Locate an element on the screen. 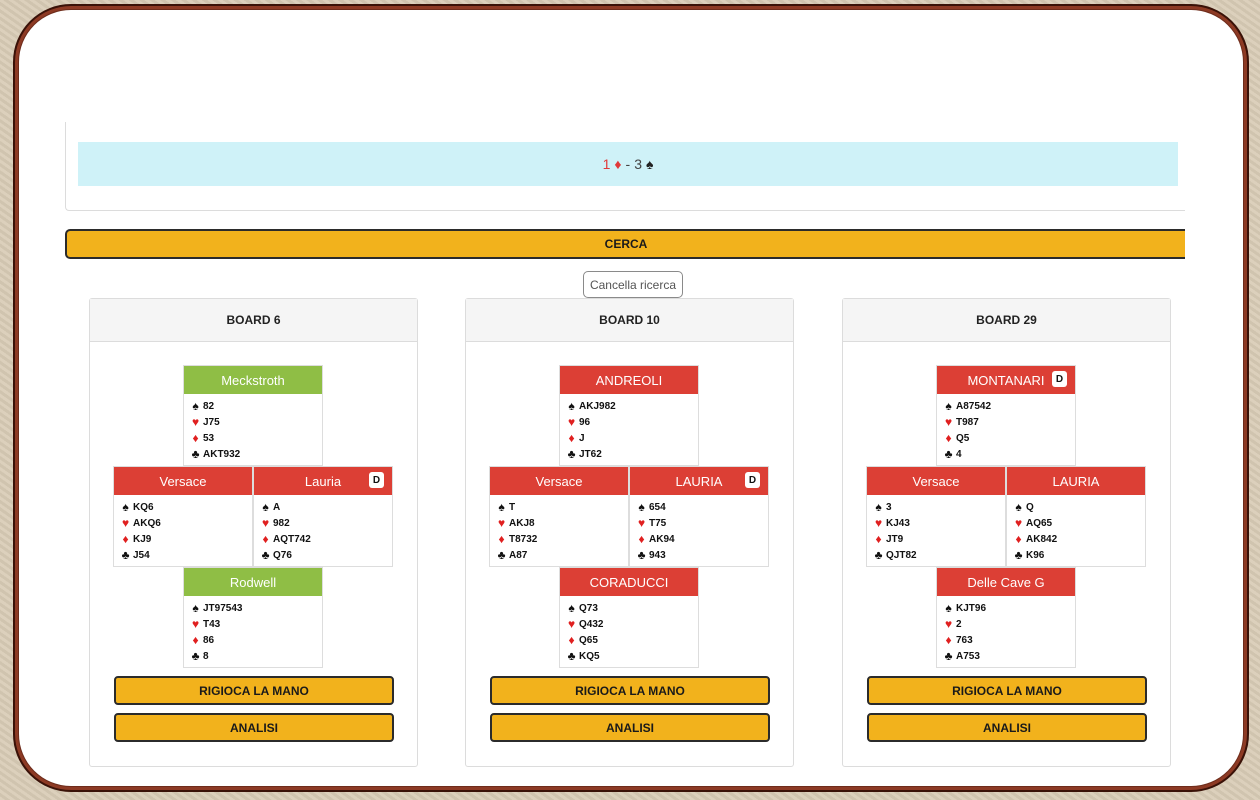 The image size is (1260, 800). suit-row-s: ♠ 82 is located at coordinates (255, 406).